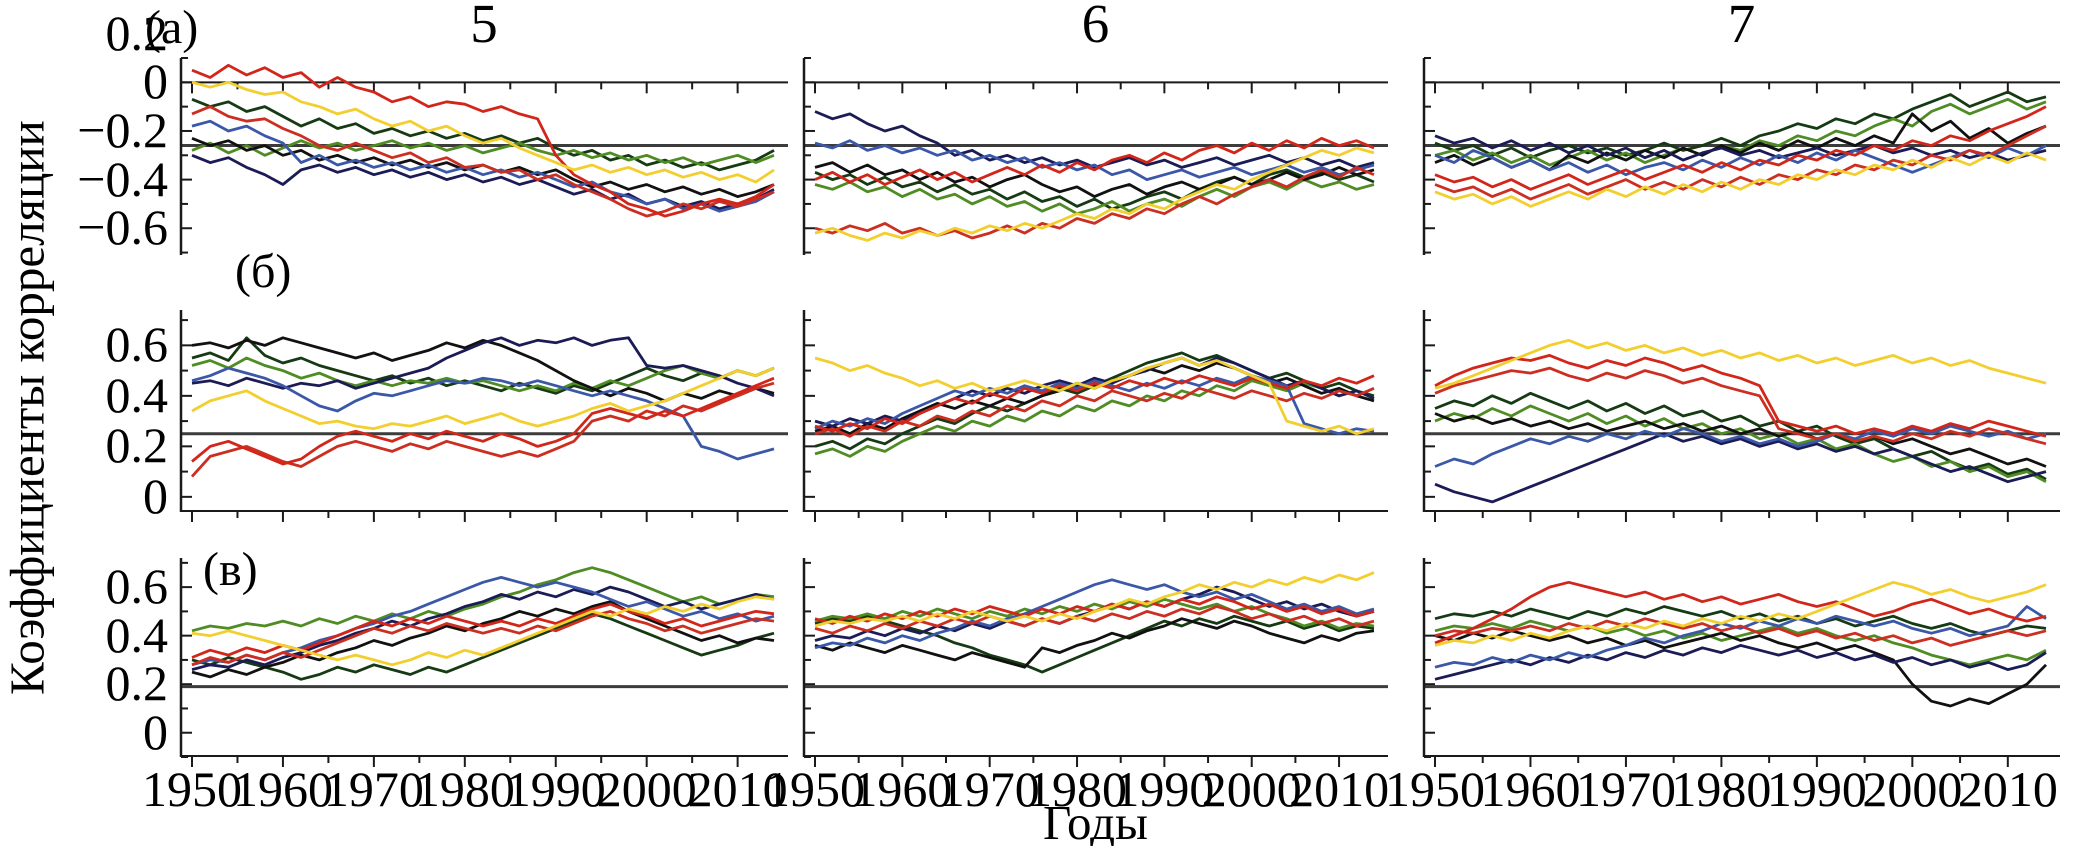 Image resolution: width=2079 pixels, height=846 pixels. Describe the element at coordinates (1741, 27) in the screenshot. I see `column-header-7: 7` at that location.